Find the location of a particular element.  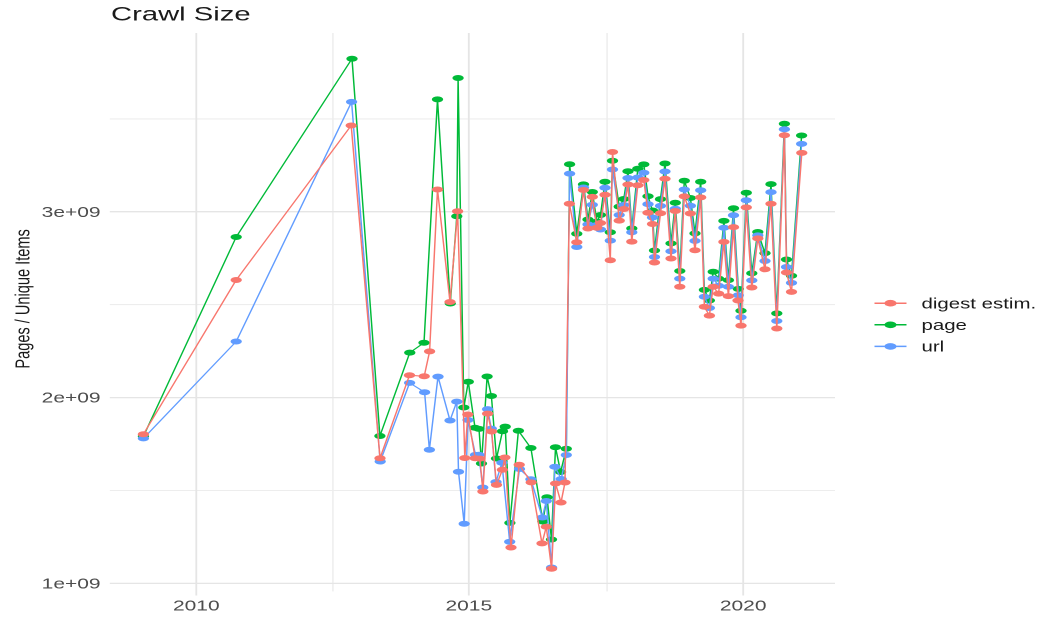

svg-text: 2e+09 is located at coordinates (71, 397).